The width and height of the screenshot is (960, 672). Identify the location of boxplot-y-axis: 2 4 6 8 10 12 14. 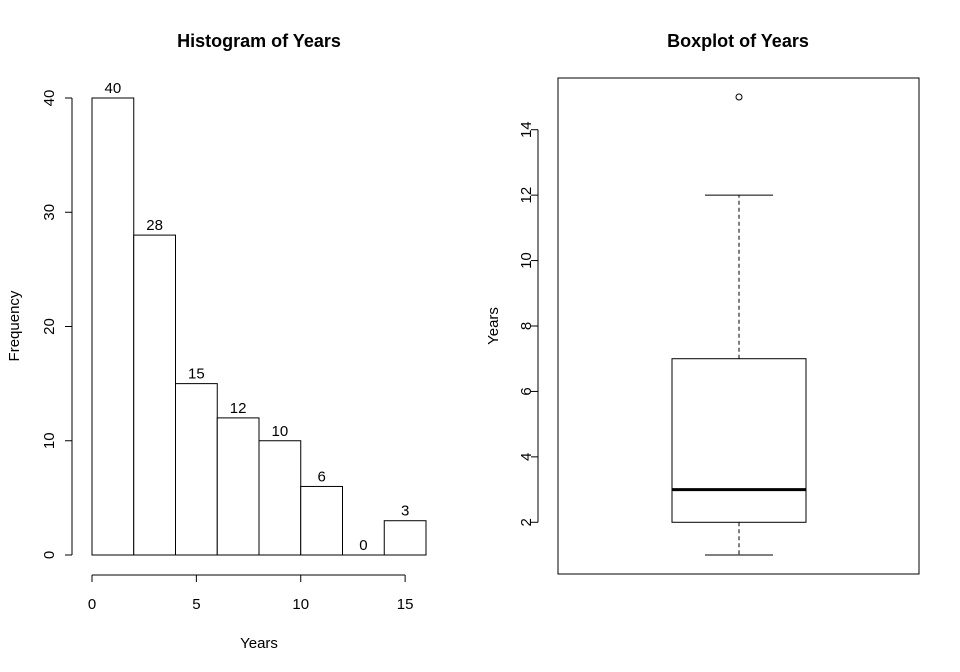
(528, 323).